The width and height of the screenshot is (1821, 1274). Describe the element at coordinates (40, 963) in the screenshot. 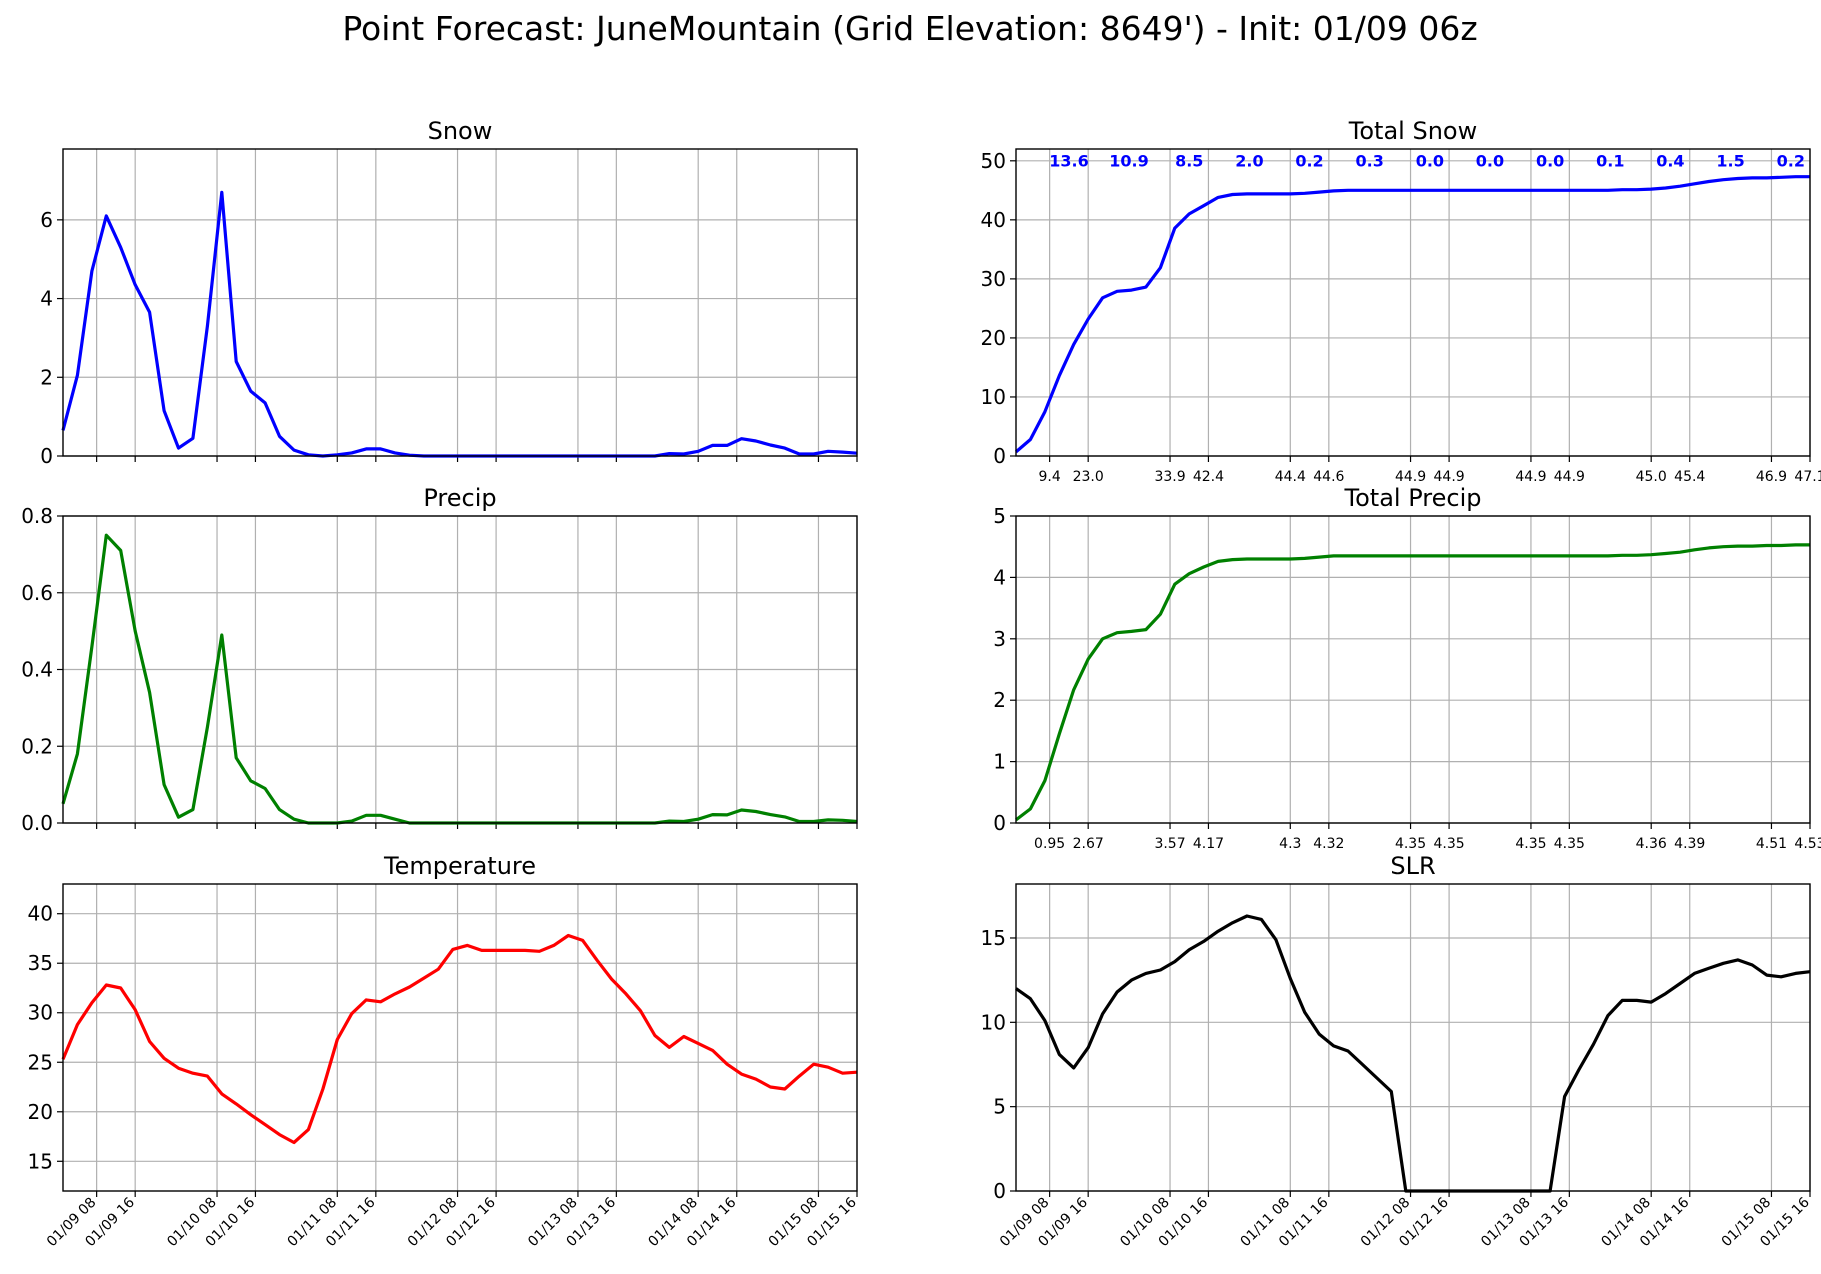

I see `y-tick-label: 35` at that location.